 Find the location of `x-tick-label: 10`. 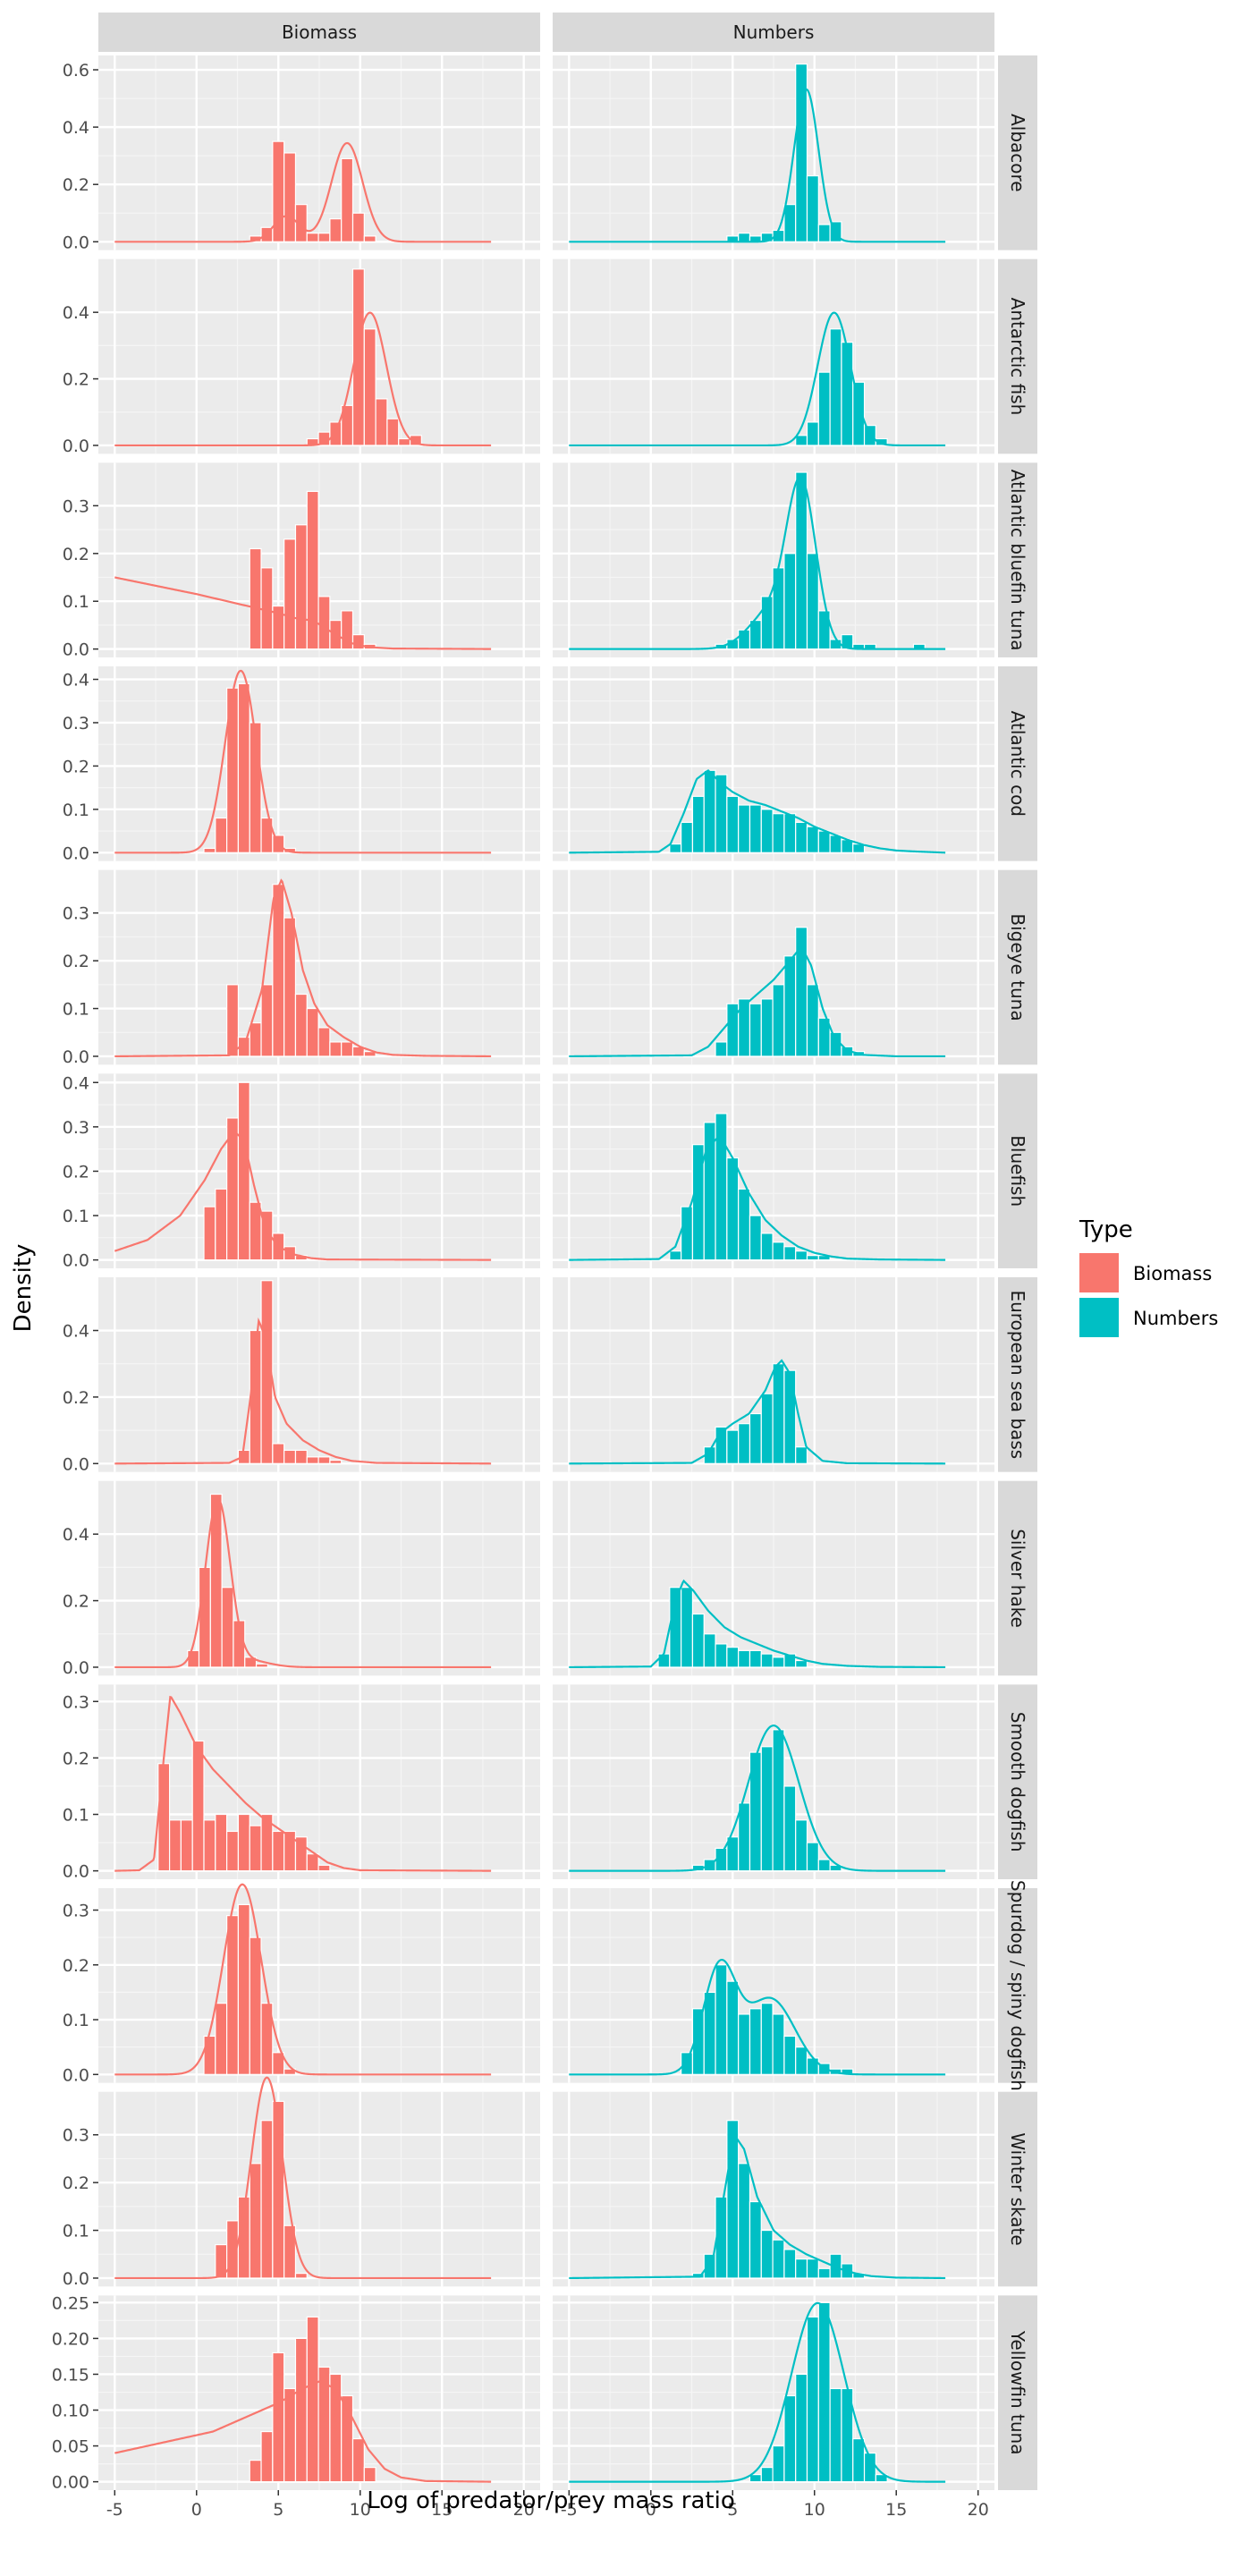

x-tick-label: 10 is located at coordinates (814, 2510).